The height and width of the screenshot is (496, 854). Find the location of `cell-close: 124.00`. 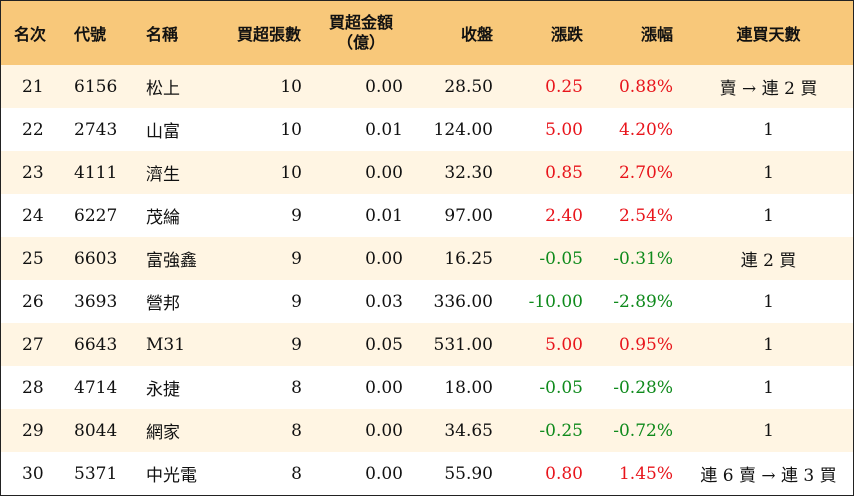

cell-close: 124.00 is located at coordinates (463, 129).